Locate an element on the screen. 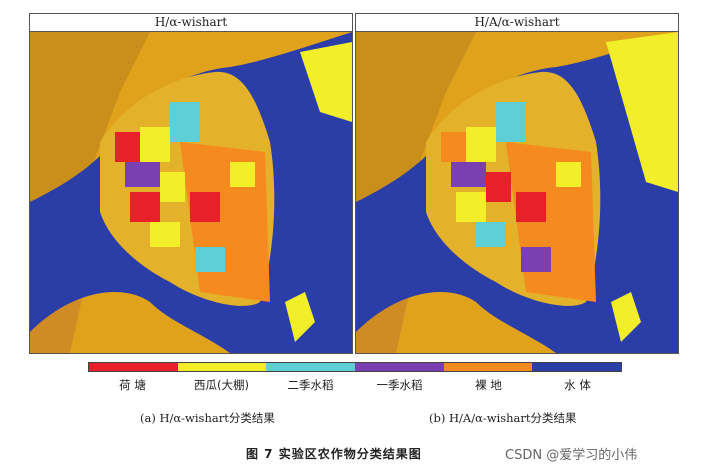 The width and height of the screenshot is (705, 472). panel-a-title: H/α-wishart is located at coordinates (191, 23).